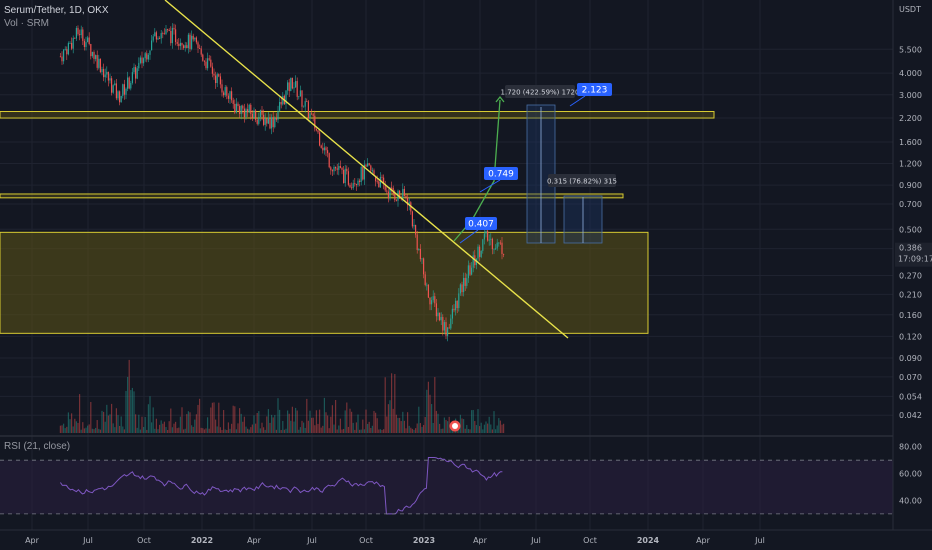  I want to click on price-tick: 1.600, so click(910, 142).